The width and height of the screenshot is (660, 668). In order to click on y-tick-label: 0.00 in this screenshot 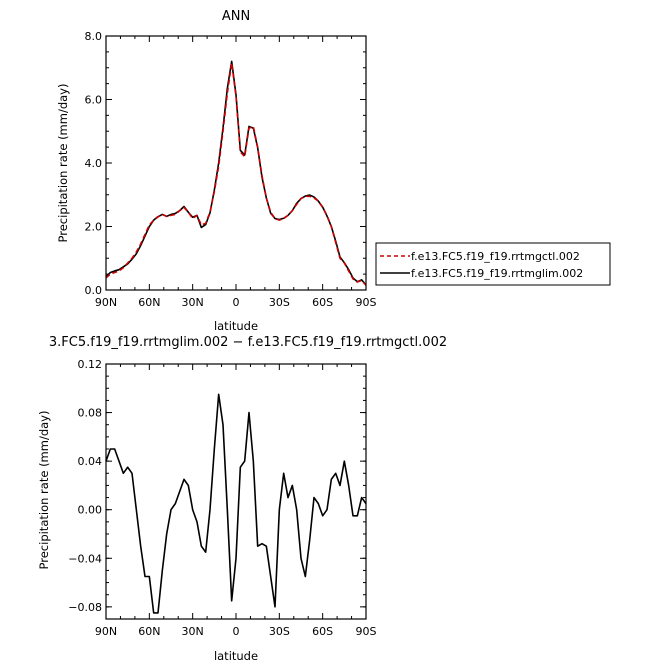, I will do `click(90, 510)`.